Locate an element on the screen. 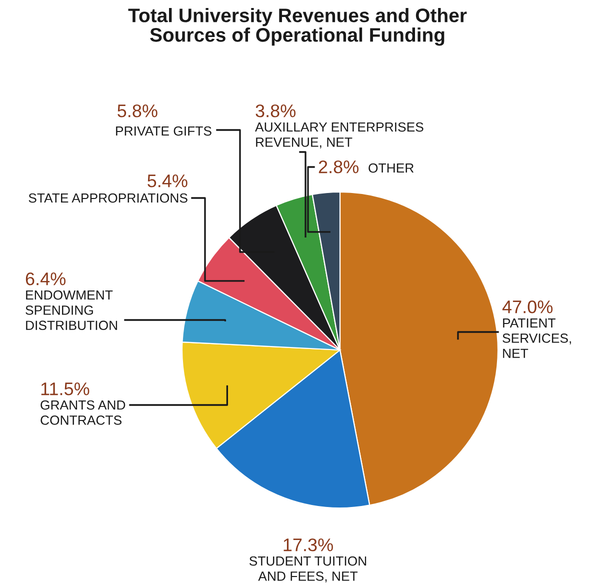  slice-label: PRIVATE GIFTS is located at coordinates (164, 131).